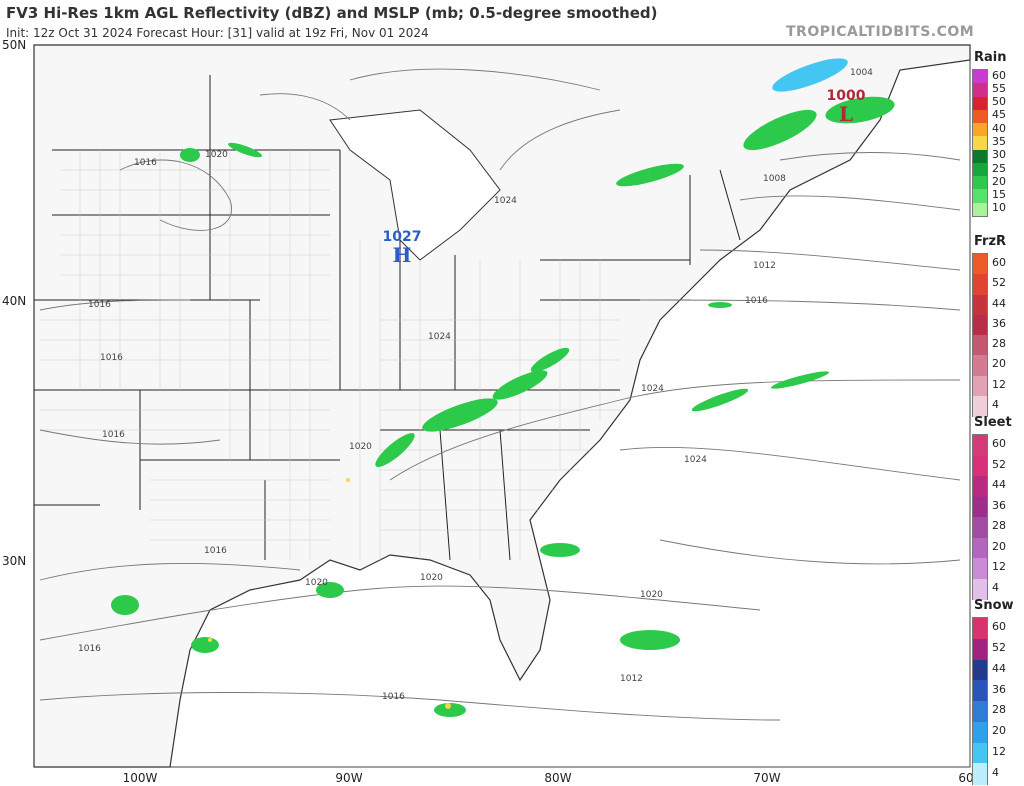  I want to click on heavy-rain-spots, so click(329, 593).